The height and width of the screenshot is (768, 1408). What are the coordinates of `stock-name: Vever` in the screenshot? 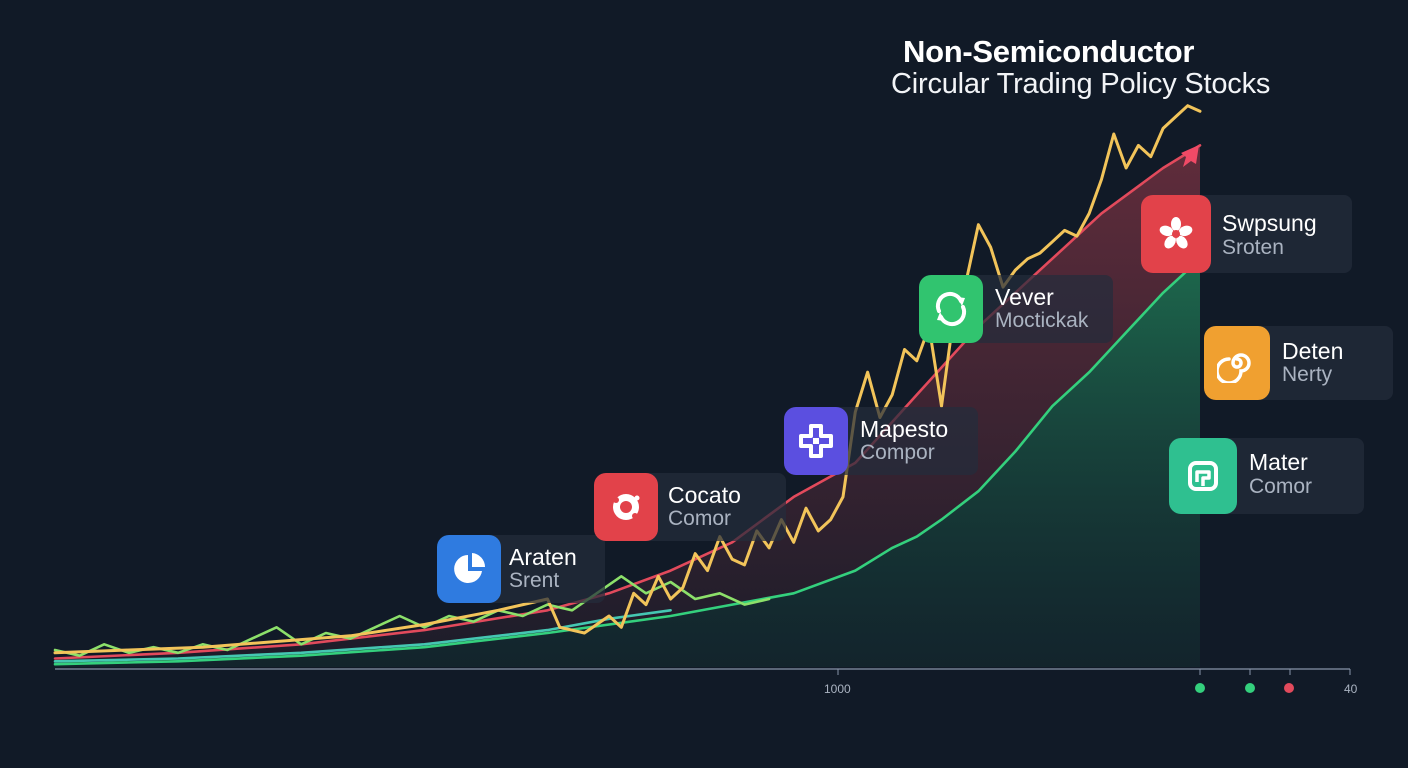 It's located at (1024, 297).